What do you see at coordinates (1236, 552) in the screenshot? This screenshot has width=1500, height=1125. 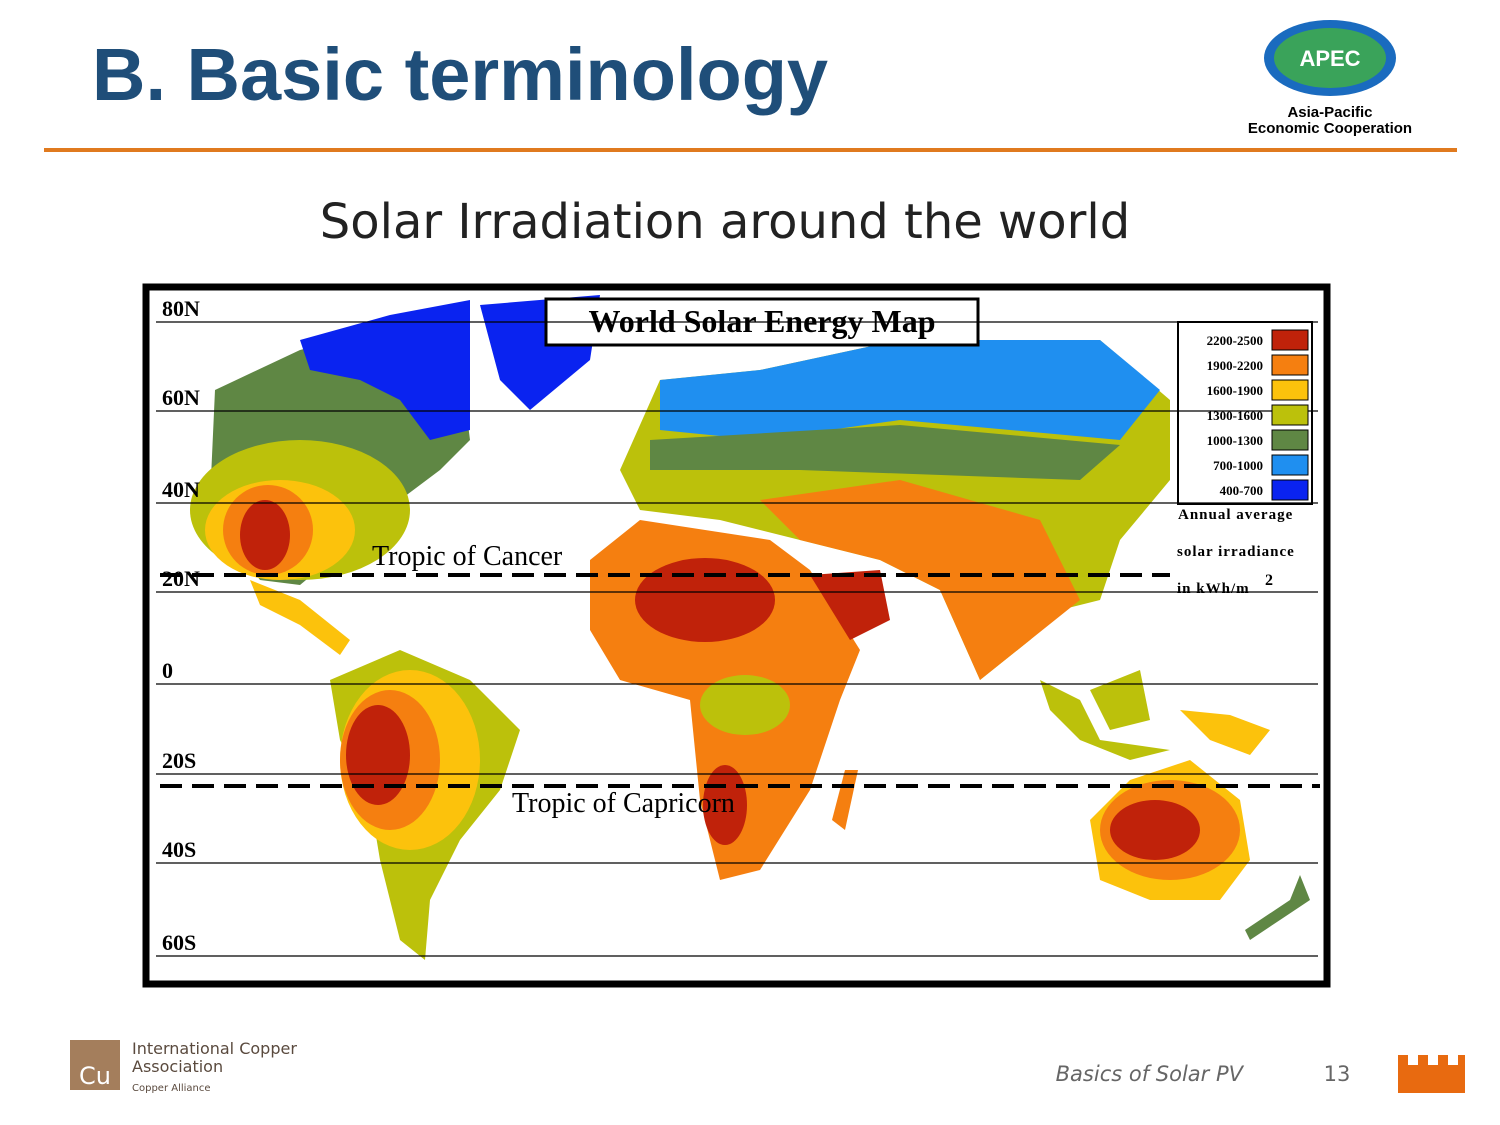 I see `legend-caption: solar irradiance` at bounding box center [1236, 552].